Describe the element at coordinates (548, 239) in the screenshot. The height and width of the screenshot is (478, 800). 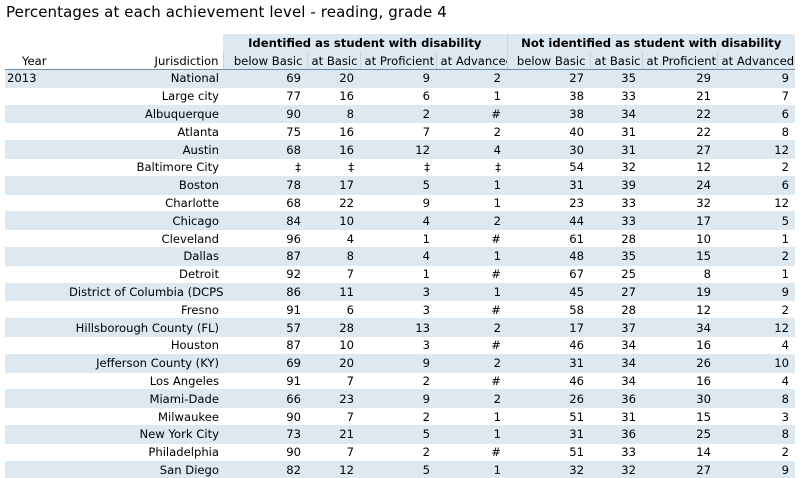
I see `cell-value: 61` at that location.